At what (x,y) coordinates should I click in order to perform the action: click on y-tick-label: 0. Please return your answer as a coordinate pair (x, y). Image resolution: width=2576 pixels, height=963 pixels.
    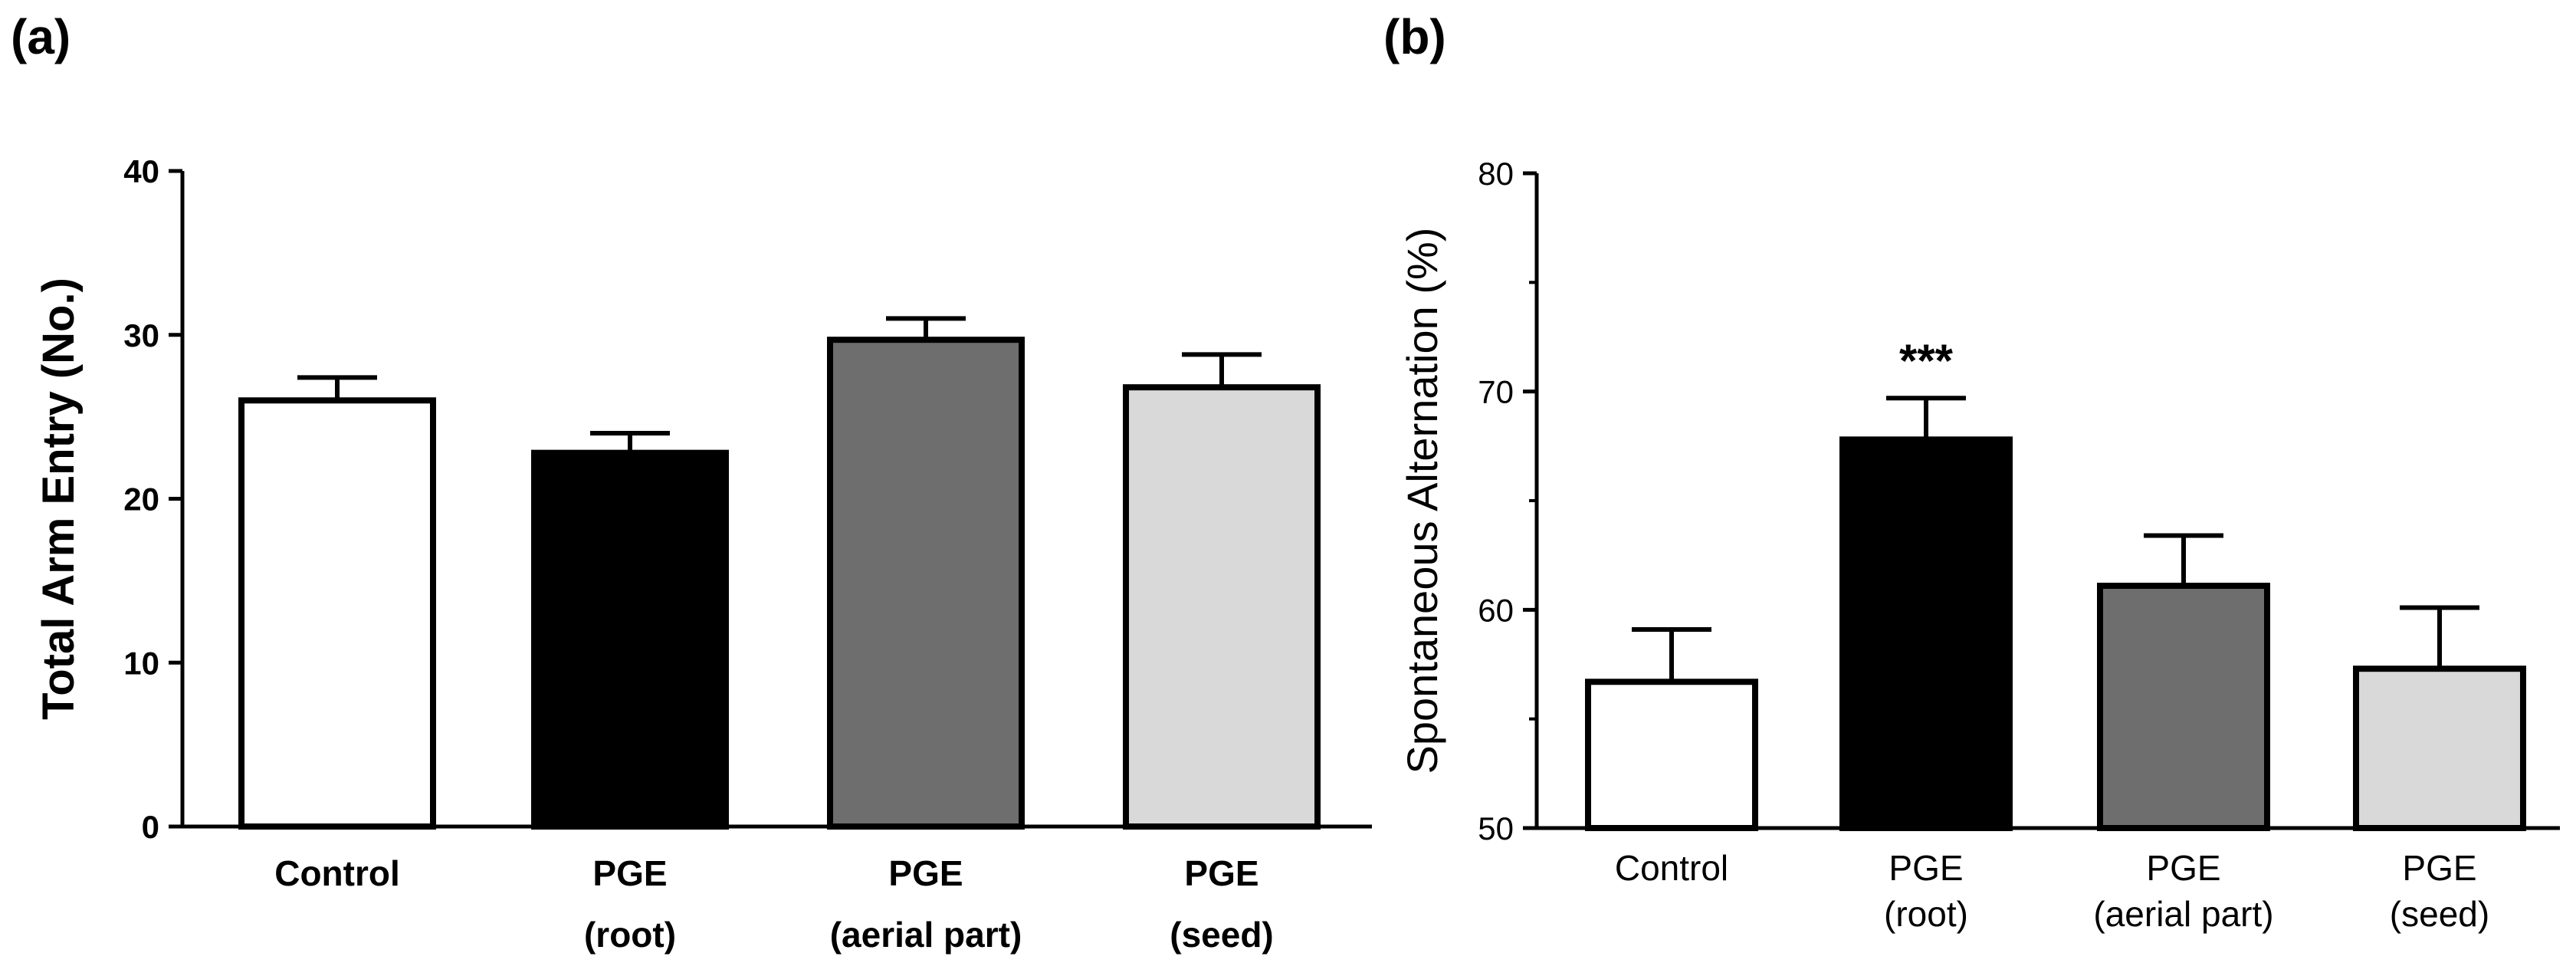
    Looking at the image, I should click on (150, 827).